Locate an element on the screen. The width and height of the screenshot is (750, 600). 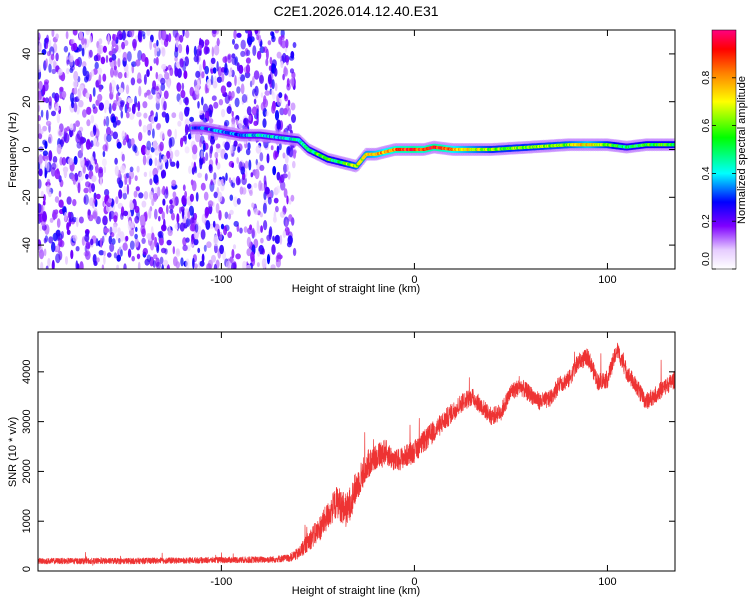
colorbar-tick-label: 0.0 is located at coordinates (706, 259).